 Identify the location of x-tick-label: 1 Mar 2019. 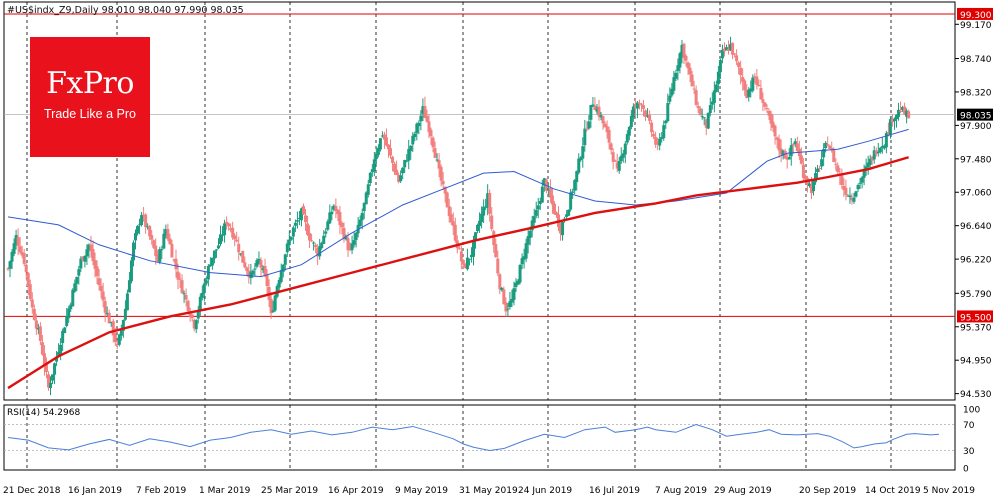
(225, 491).